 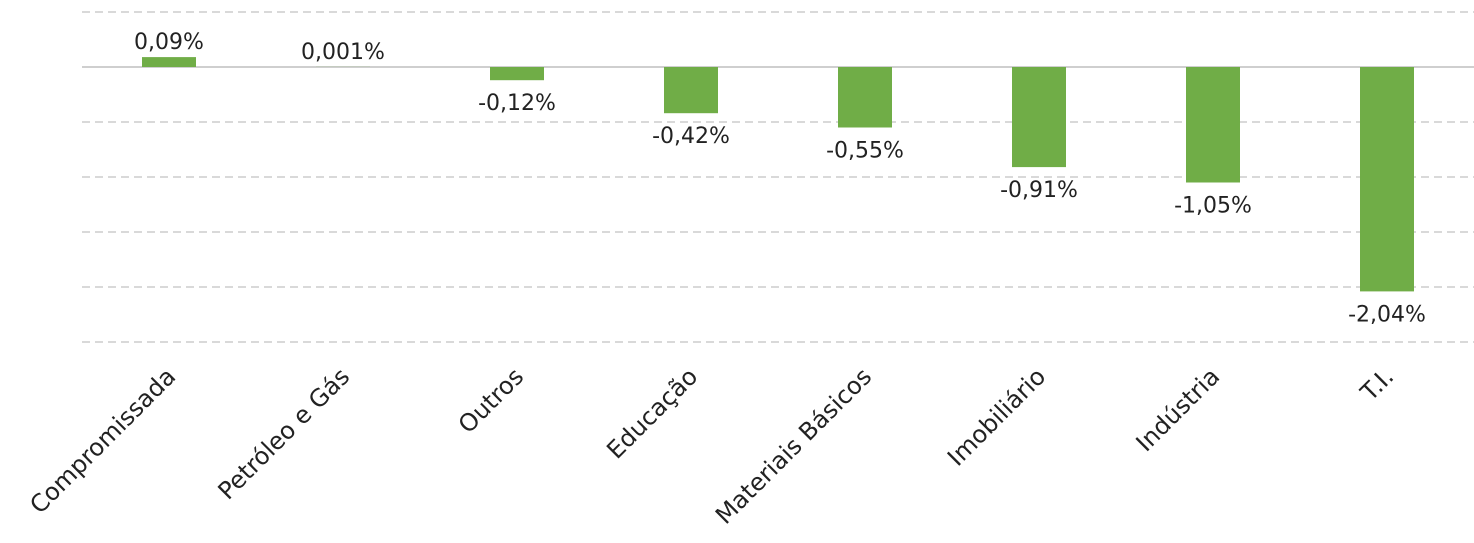 What do you see at coordinates (1213, 206) in the screenshot?
I see `value-label: -1,05%` at bounding box center [1213, 206].